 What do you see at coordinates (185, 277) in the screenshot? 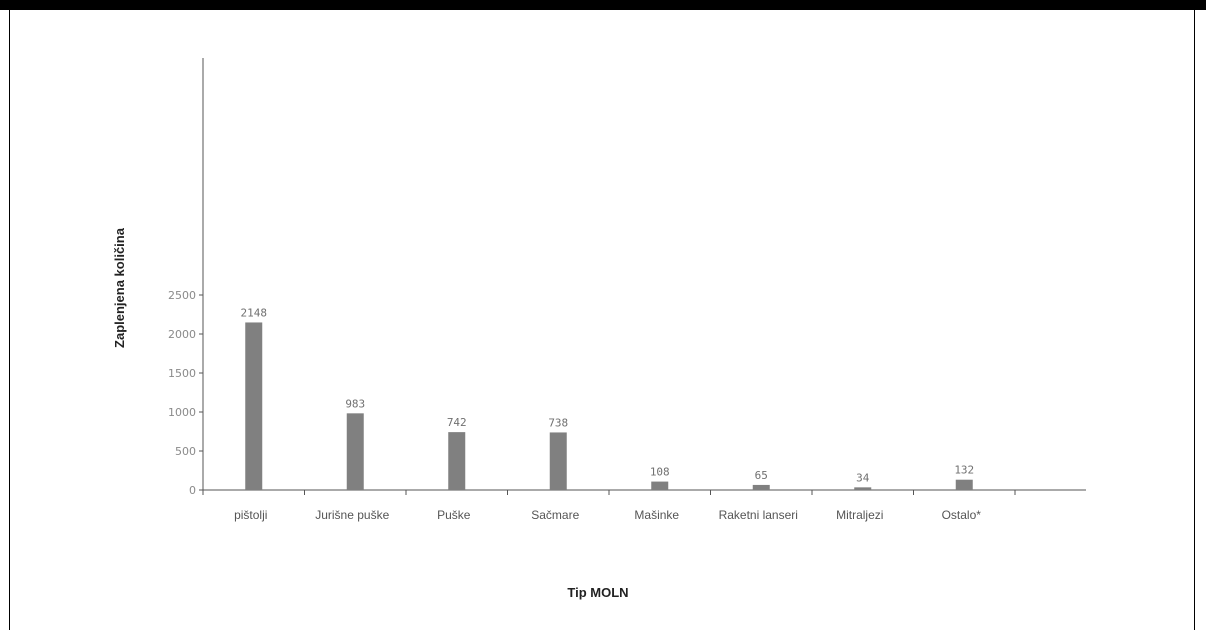
I see `y-axis: 0 500 1000 1500 2000 2500` at bounding box center [185, 277].